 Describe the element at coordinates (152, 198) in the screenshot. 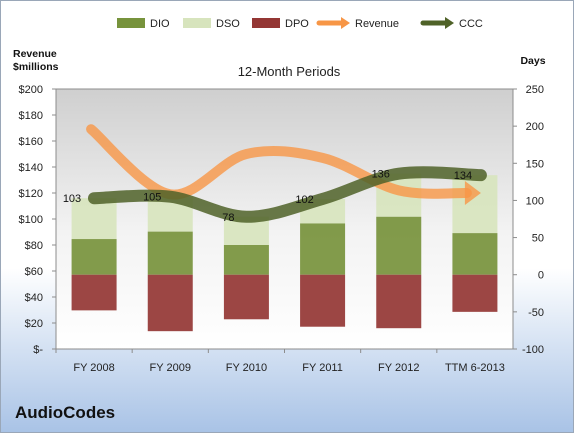

I see `ccc-data-label: 105` at that location.